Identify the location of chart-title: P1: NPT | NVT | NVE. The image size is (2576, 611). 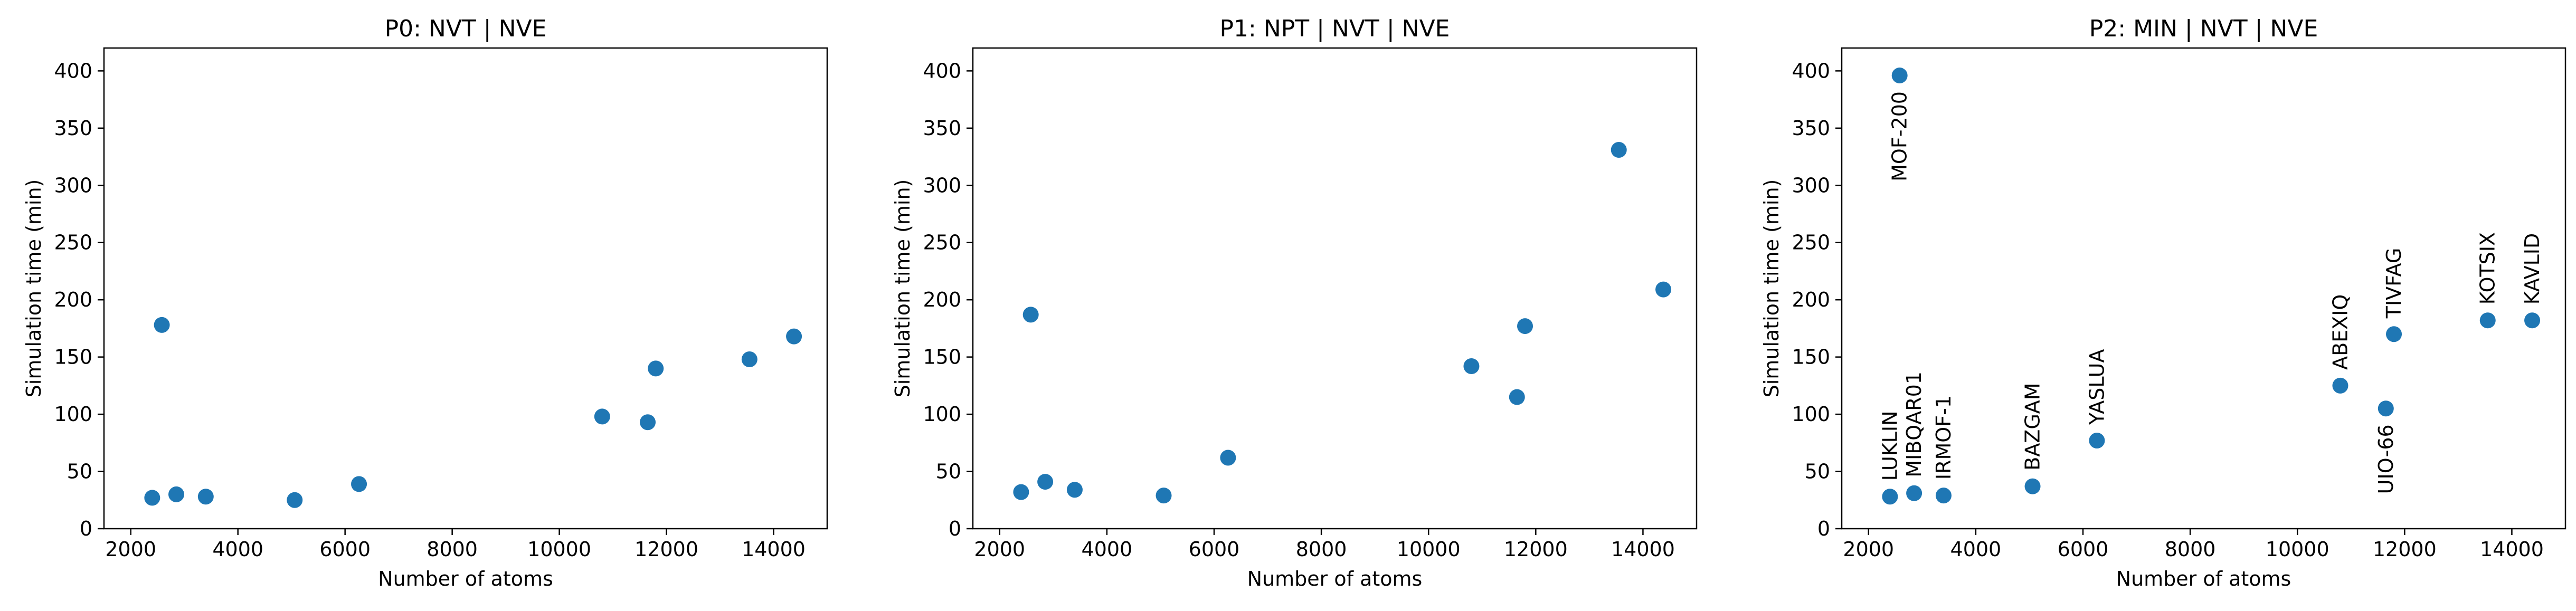
(1335, 28).